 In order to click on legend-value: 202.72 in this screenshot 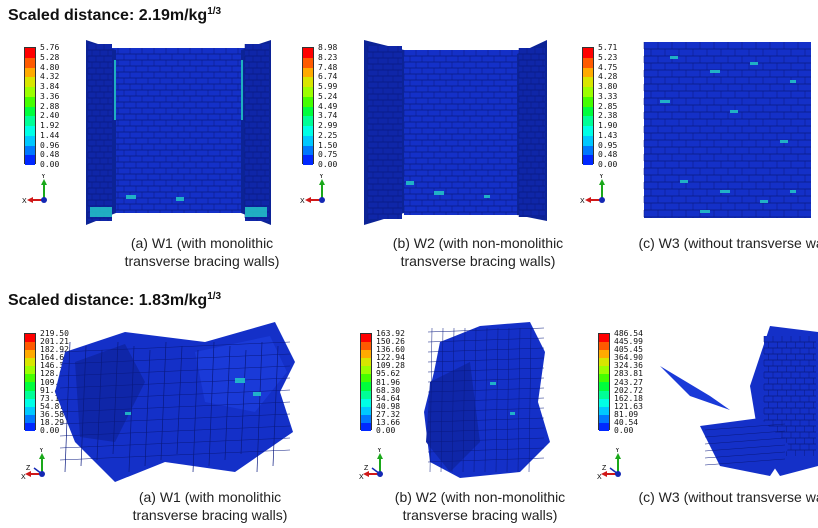, I will do `click(628, 390)`.